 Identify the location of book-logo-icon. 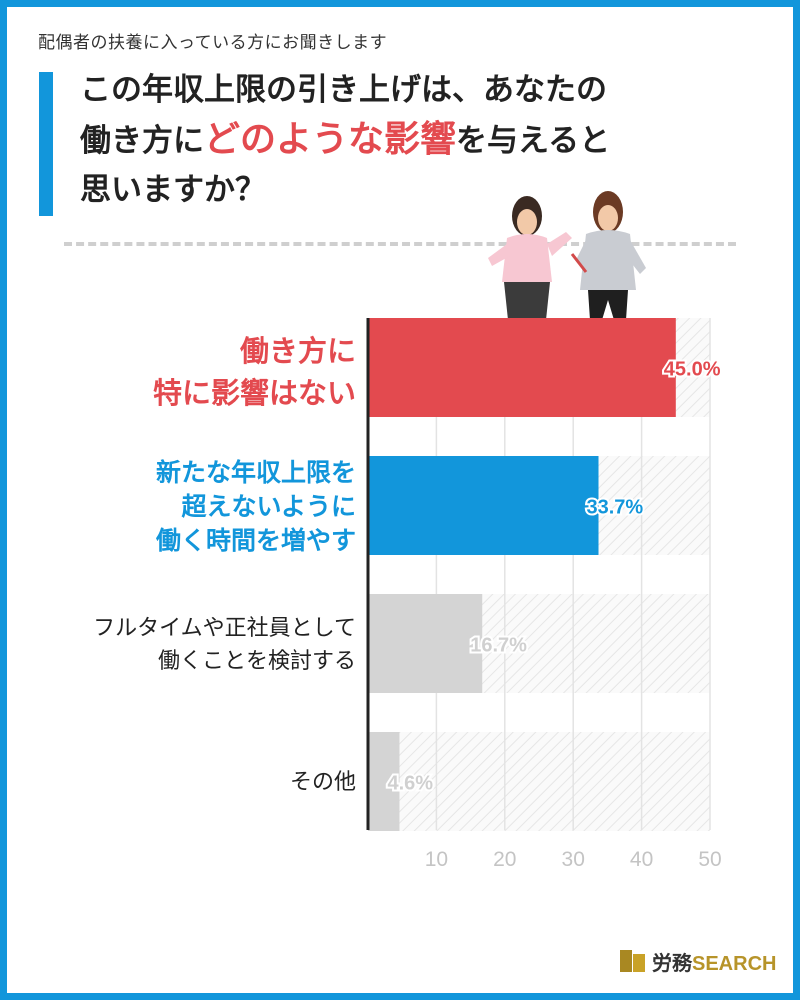
(633, 961).